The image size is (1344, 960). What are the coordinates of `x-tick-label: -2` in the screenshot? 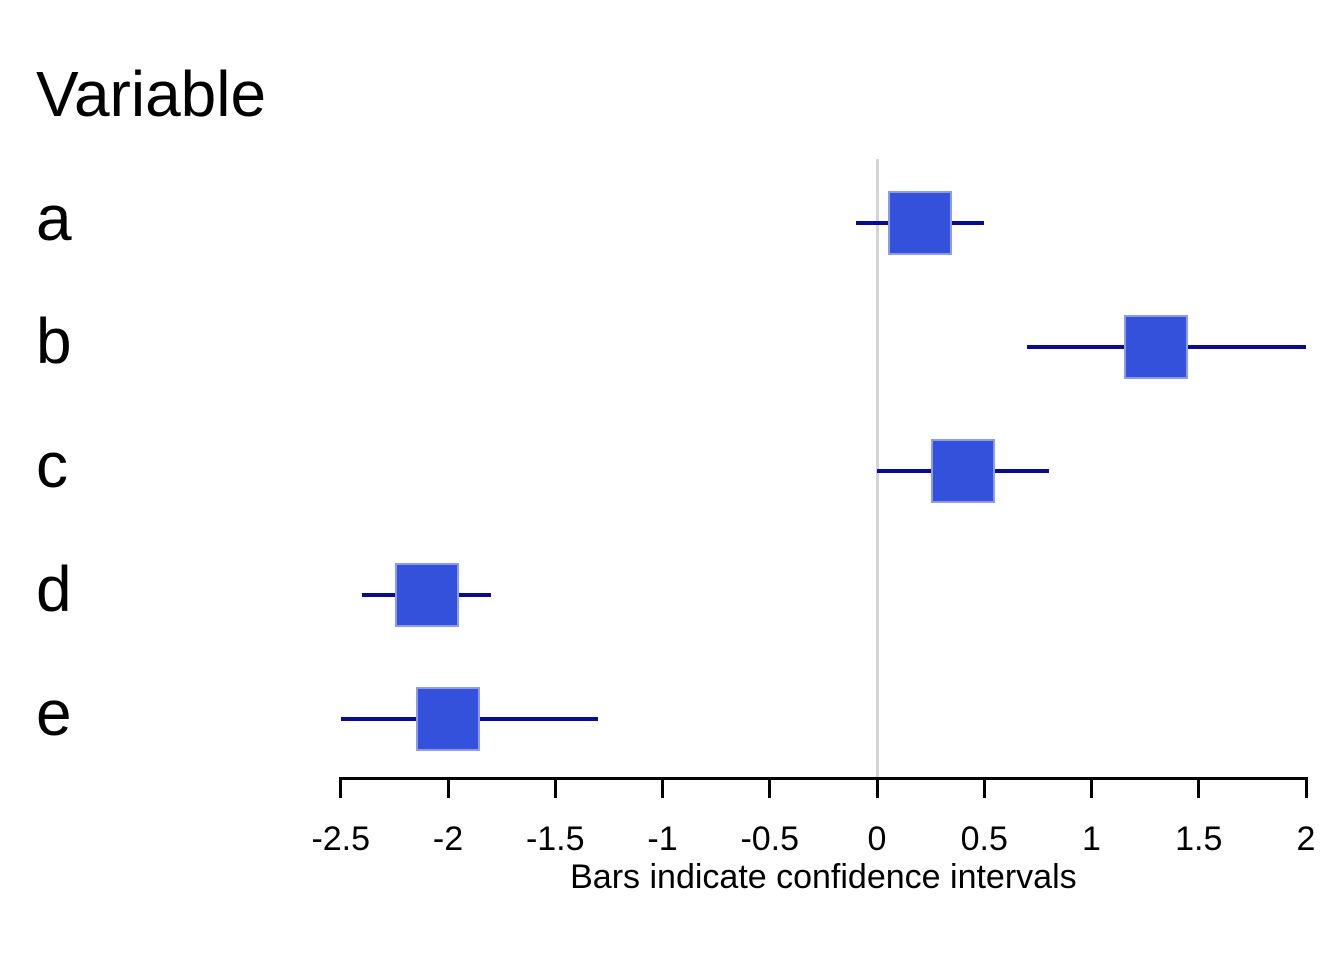 It's located at (448, 839).